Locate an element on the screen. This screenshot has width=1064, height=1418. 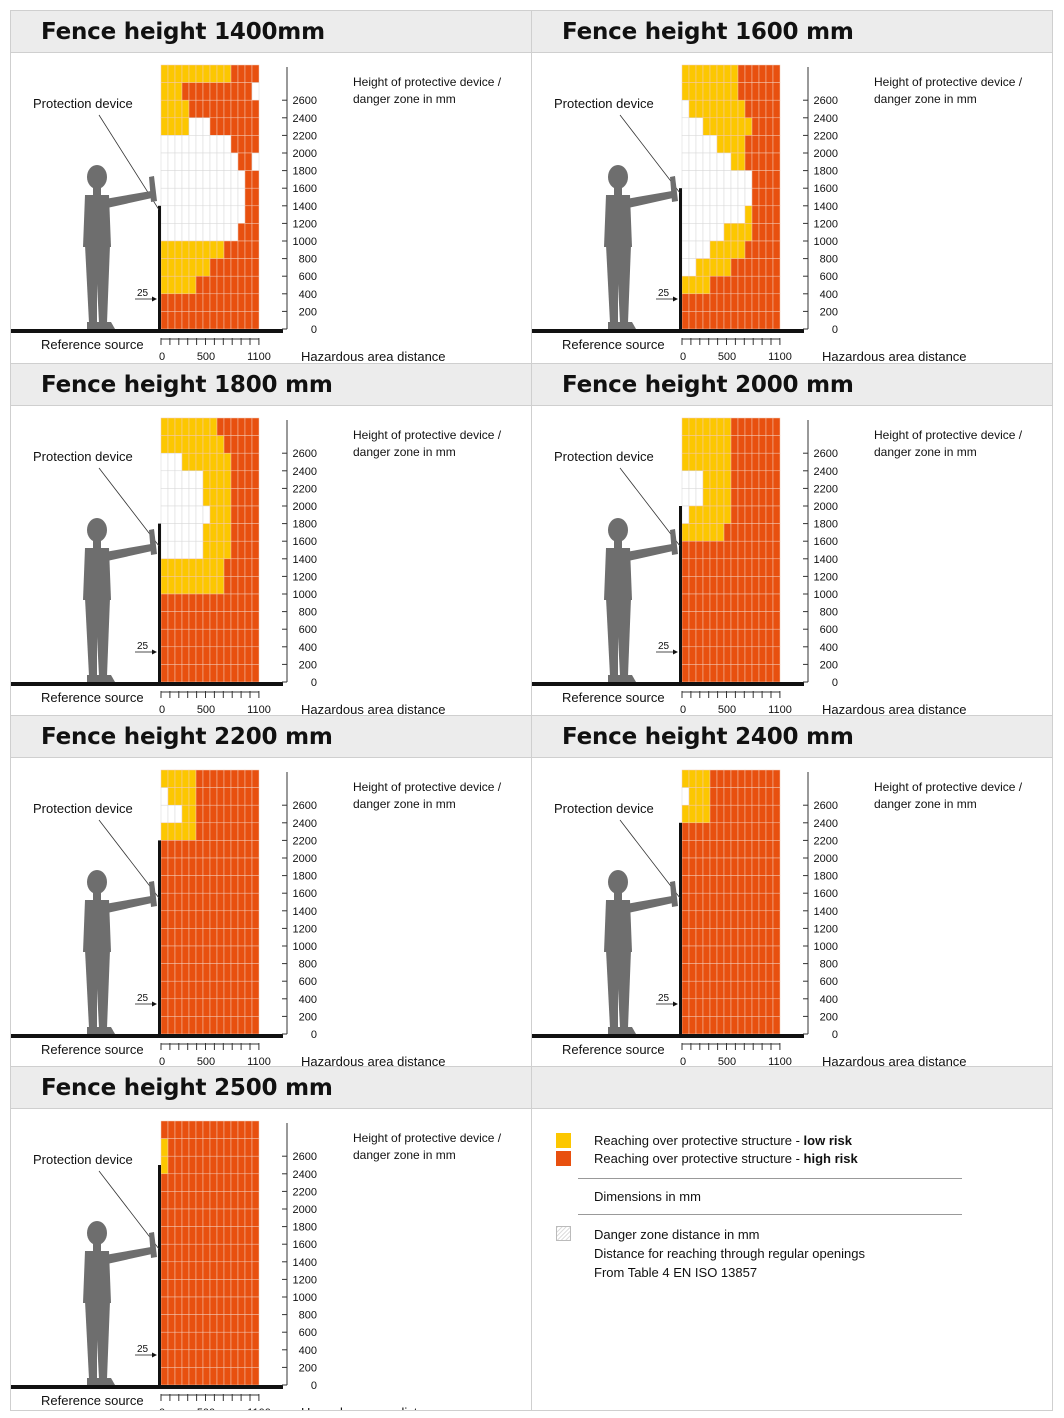
y-tick-label: 0 is located at coordinates (314, 1035).